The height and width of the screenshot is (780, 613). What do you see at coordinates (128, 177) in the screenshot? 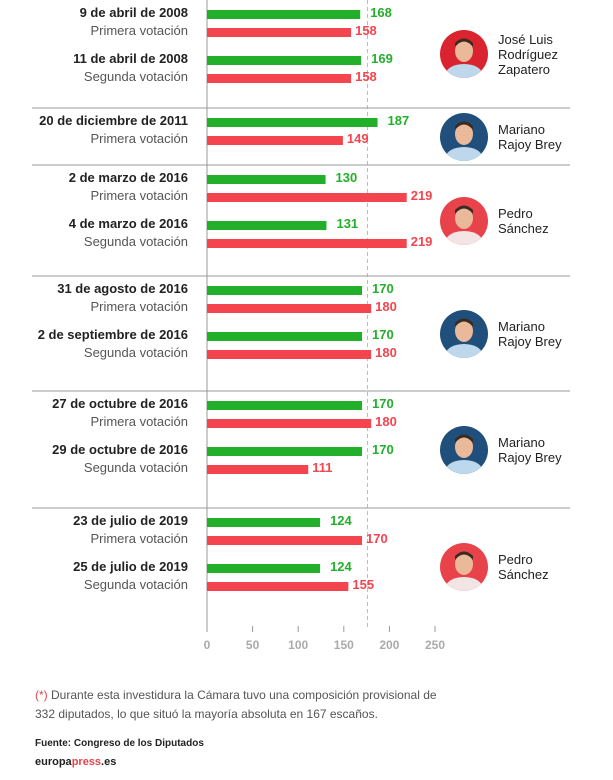
I see `vote-date-label: 2 de marzo de 2016` at bounding box center [128, 177].